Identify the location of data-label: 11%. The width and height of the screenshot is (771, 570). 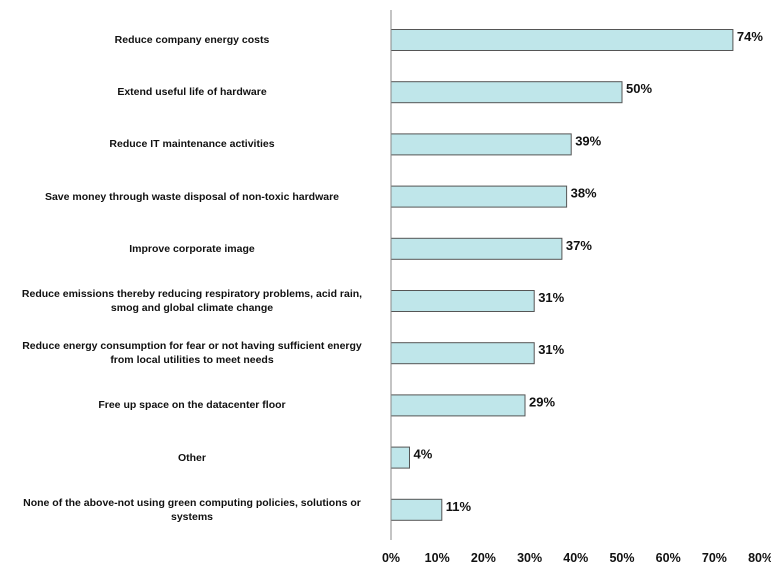
(459, 506).